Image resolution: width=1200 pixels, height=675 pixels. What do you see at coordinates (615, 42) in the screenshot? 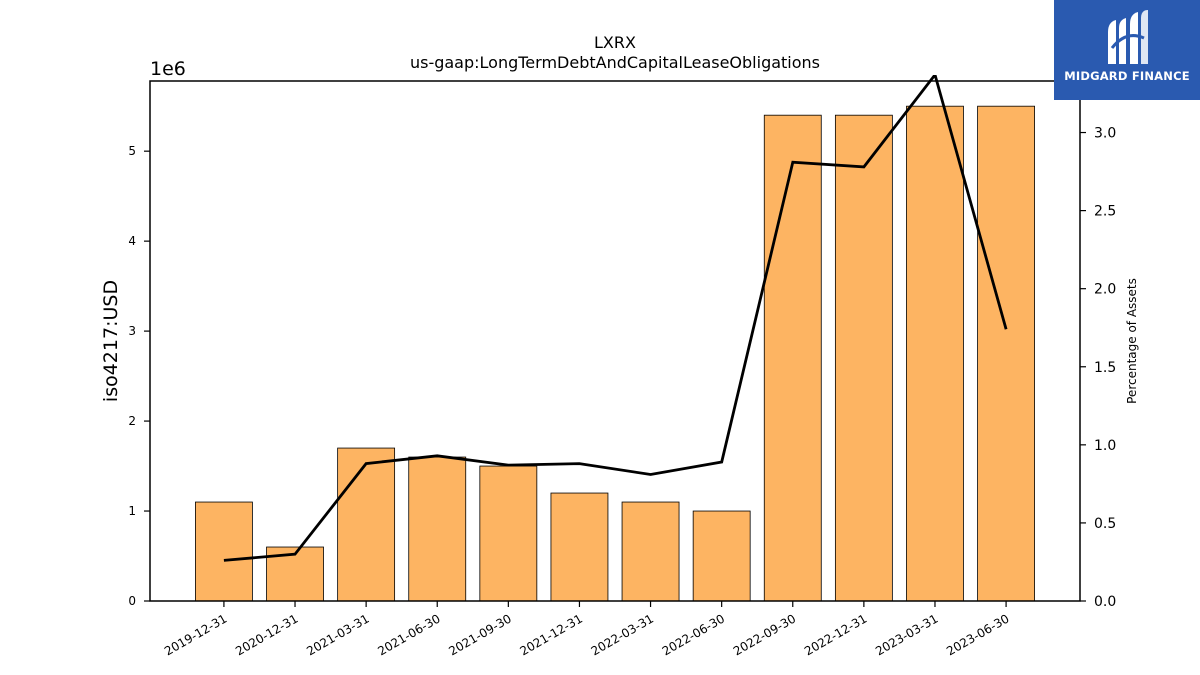
I see `chart-title: LXRX` at bounding box center [615, 42].